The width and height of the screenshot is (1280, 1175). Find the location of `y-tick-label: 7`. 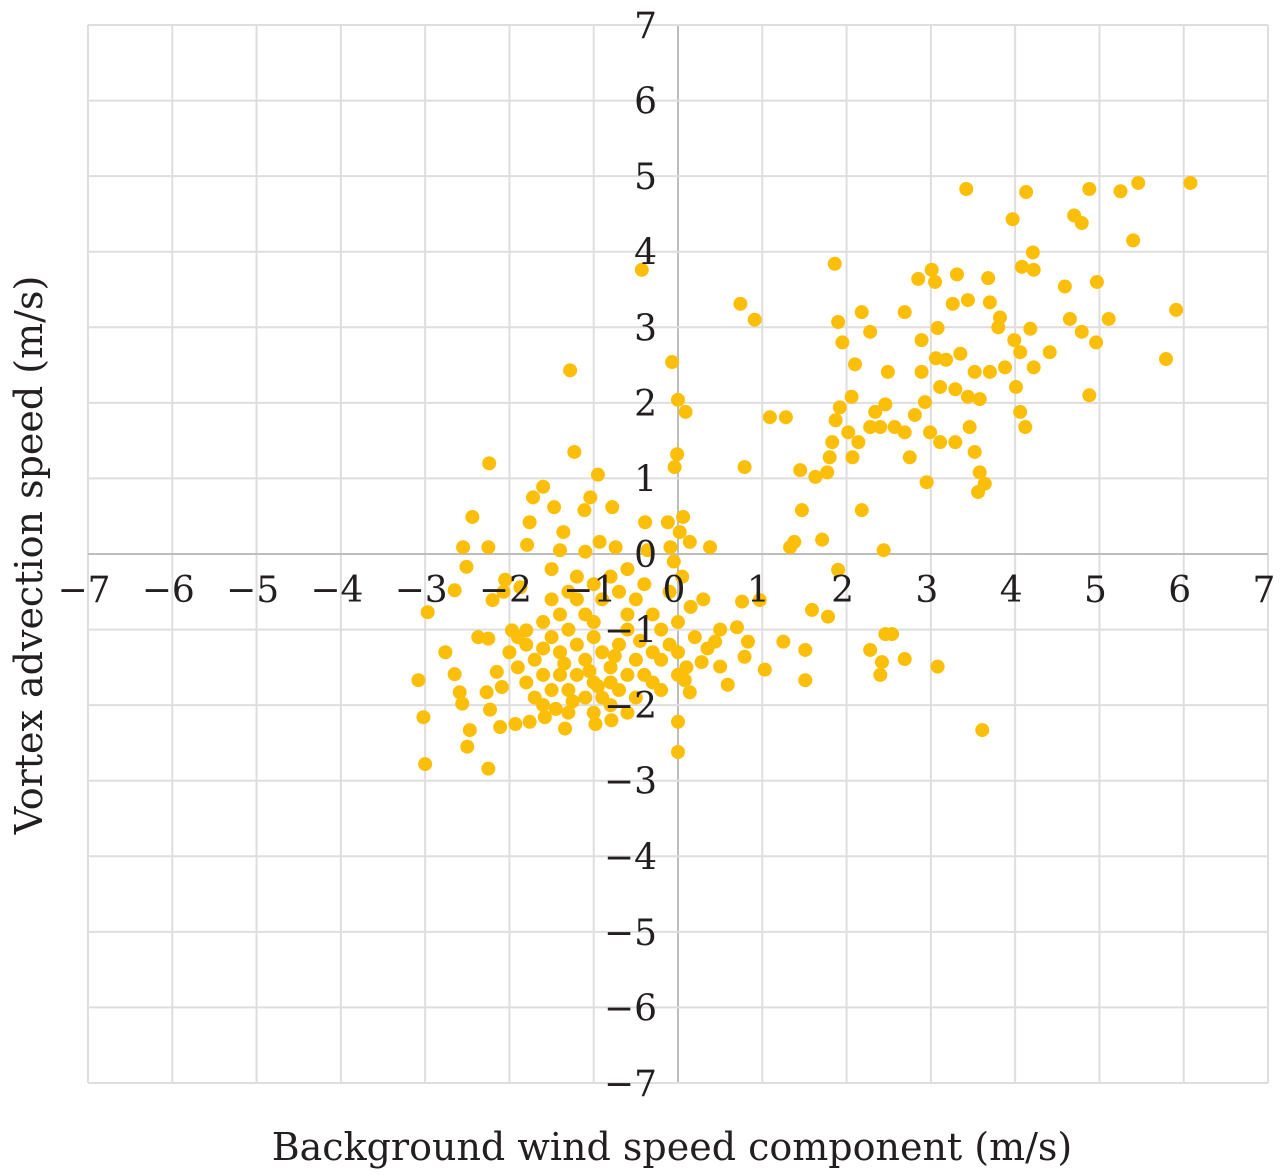

y-tick-label: 7 is located at coordinates (645, 26).